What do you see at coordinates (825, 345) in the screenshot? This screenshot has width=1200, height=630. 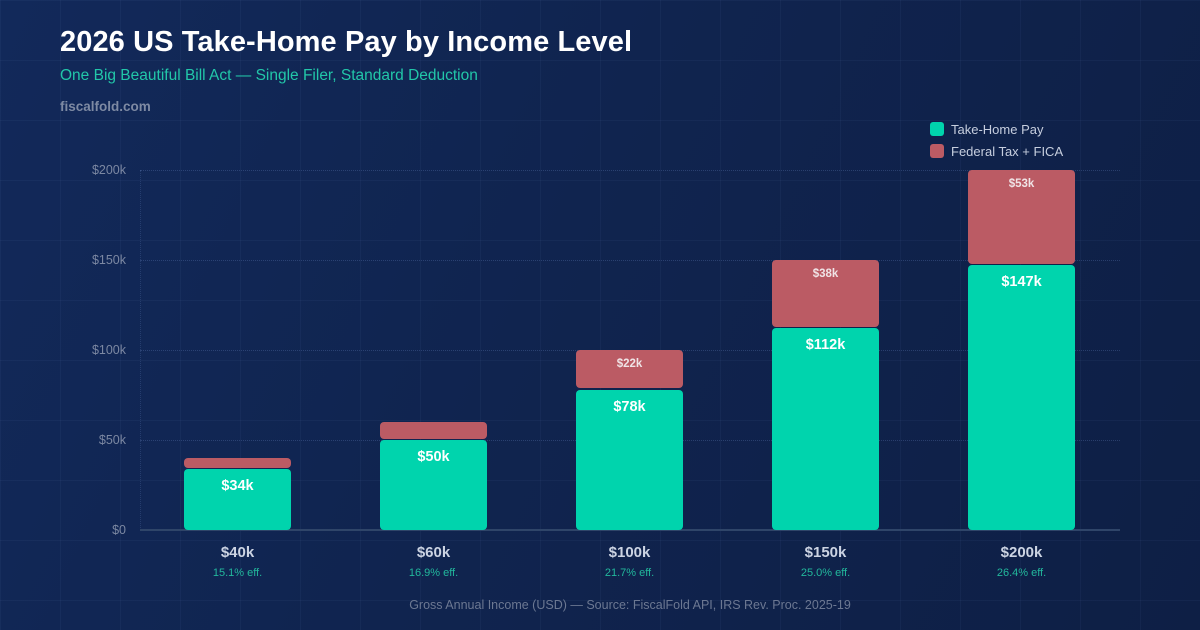 I see `take-home-value-label: $112k` at bounding box center [825, 345].